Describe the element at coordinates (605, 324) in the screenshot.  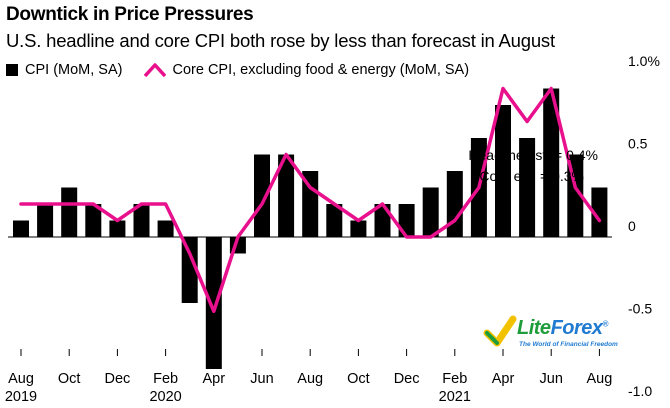
I see `logo-registered: ®` at that location.